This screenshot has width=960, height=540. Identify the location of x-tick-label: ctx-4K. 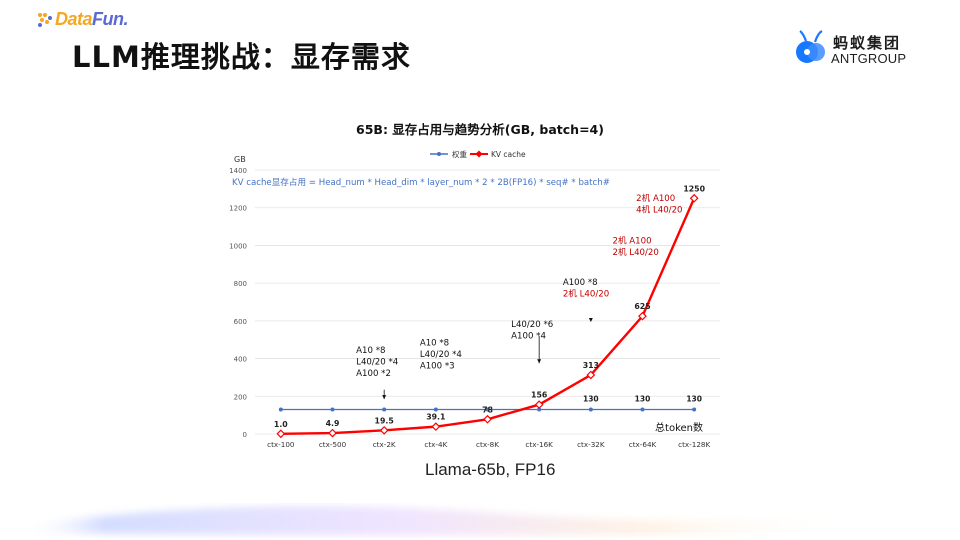
(435, 444).